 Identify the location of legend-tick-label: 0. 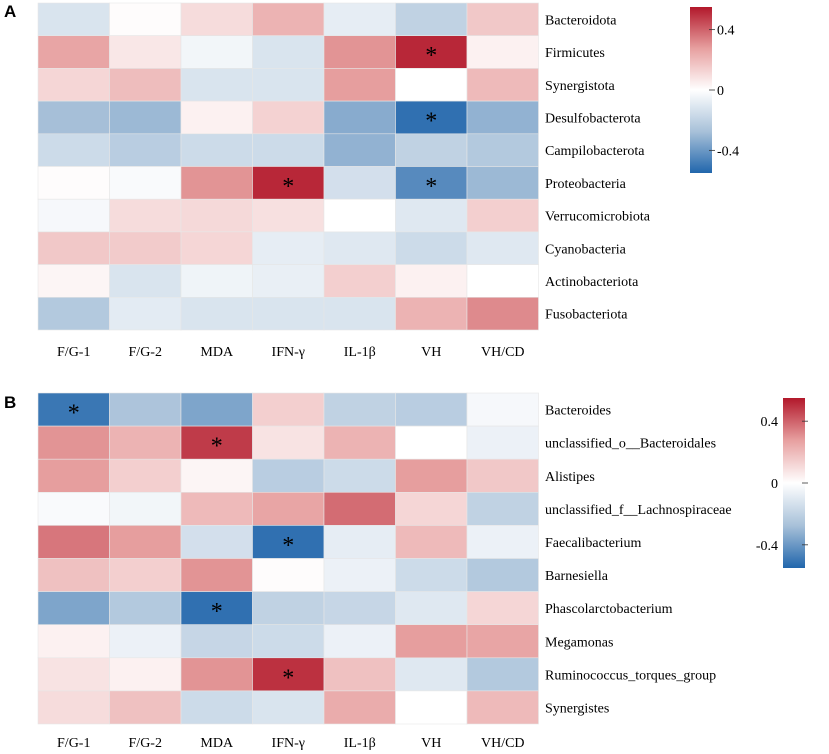
(774, 484).